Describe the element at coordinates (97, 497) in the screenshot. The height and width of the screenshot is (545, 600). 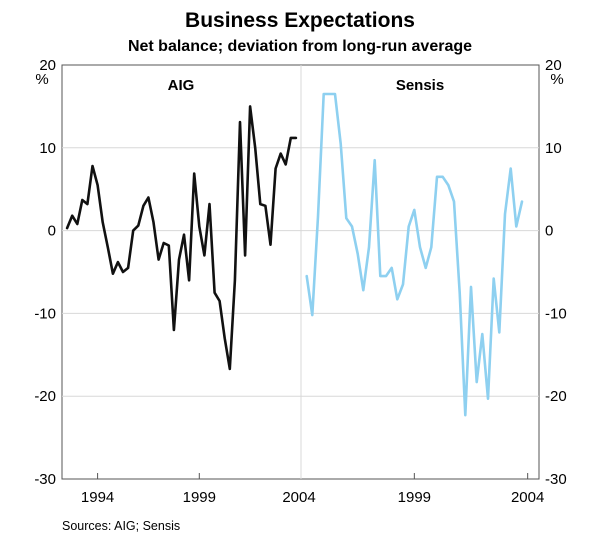
I see `x-tick-label: 1994` at that location.